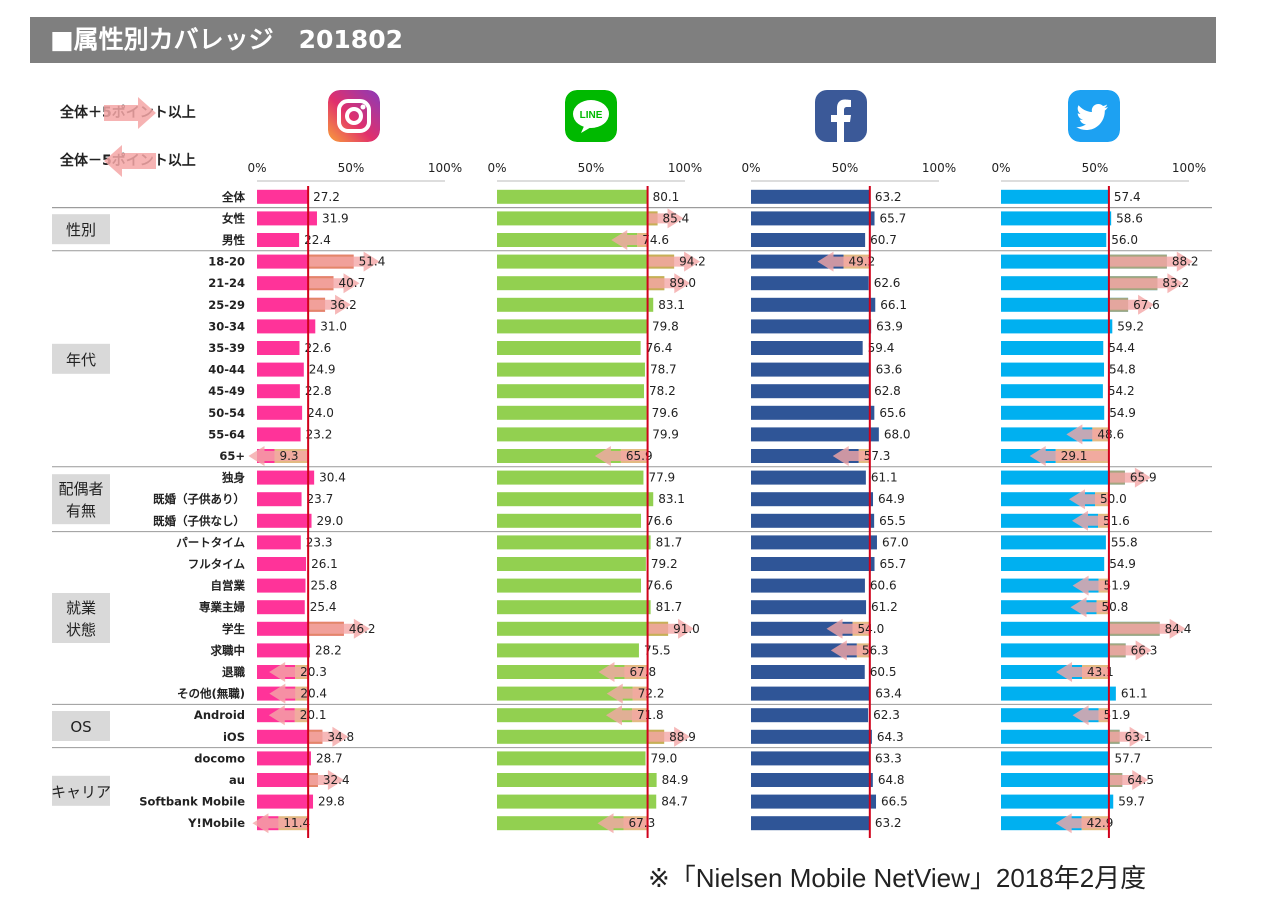 The width and height of the screenshot is (1280, 906). Describe the element at coordinates (233, 218) in the screenshot. I see `category-label: 女性` at that location.